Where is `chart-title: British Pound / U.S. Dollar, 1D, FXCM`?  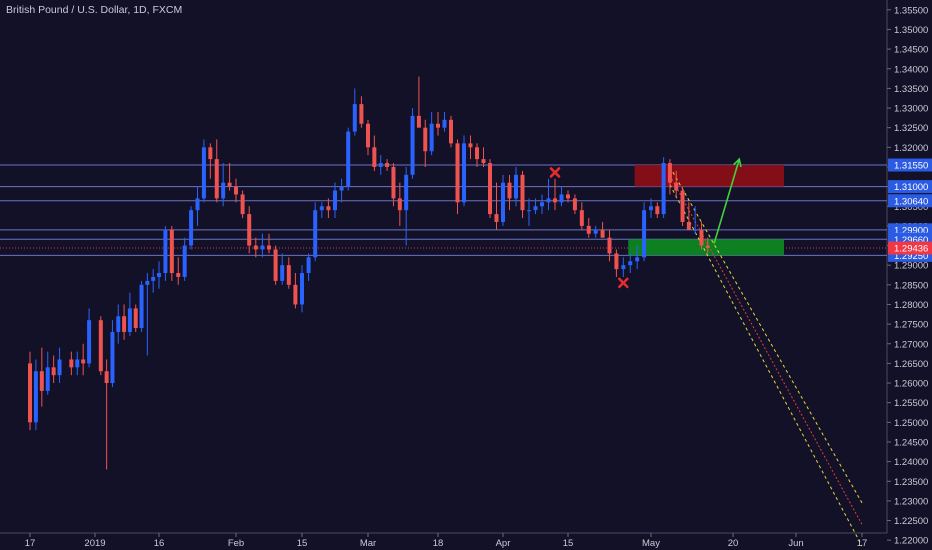 chart-title: British Pound / U.S. Dollar, 1D, FXCM is located at coordinates (94, 10).